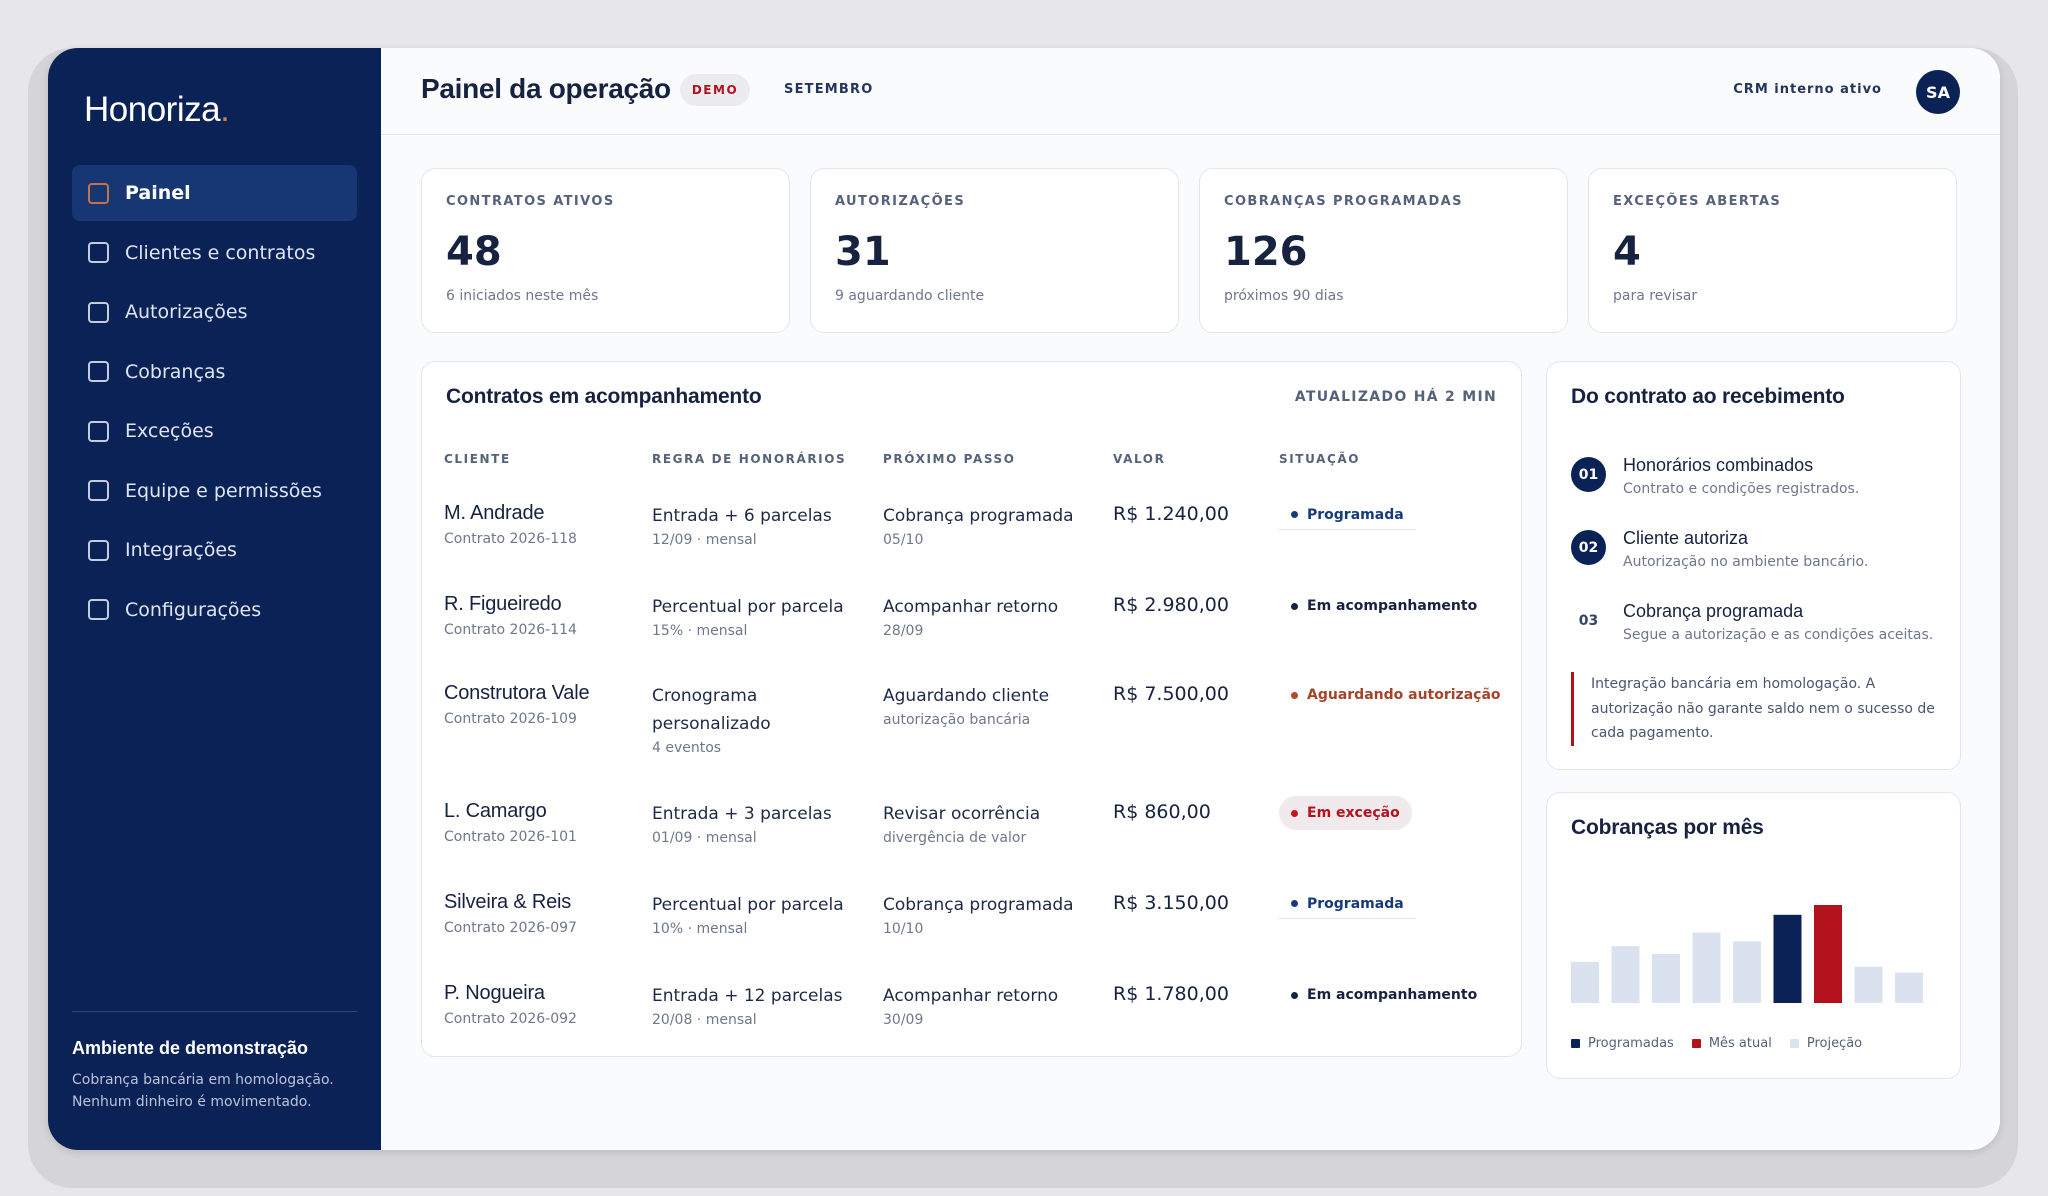 Image resolution: width=2048 pixels, height=1196 pixels. What do you see at coordinates (994, 250) in the screenshot?
I see `kpi-card-autorizacoes: AUTORIZAÇÕES 31 9 aguardando cliente` at bounding box center [994, 250].